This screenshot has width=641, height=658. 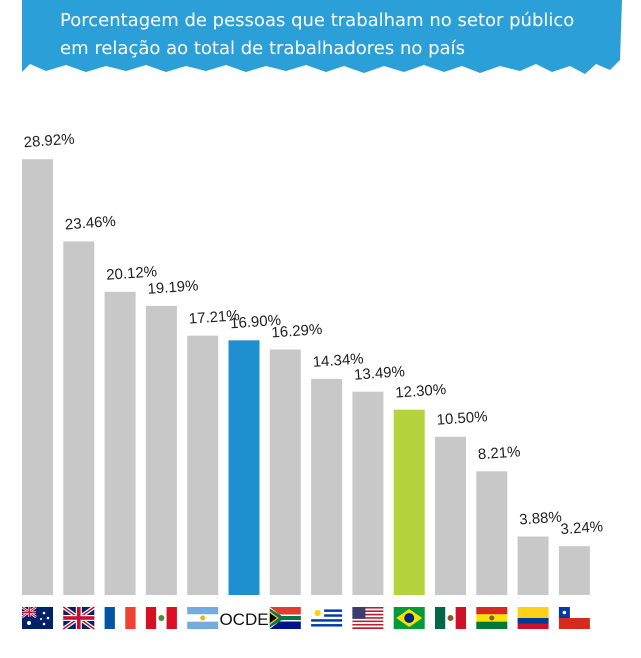 I want to click on bar-brazil, so click(x=409, y=502).